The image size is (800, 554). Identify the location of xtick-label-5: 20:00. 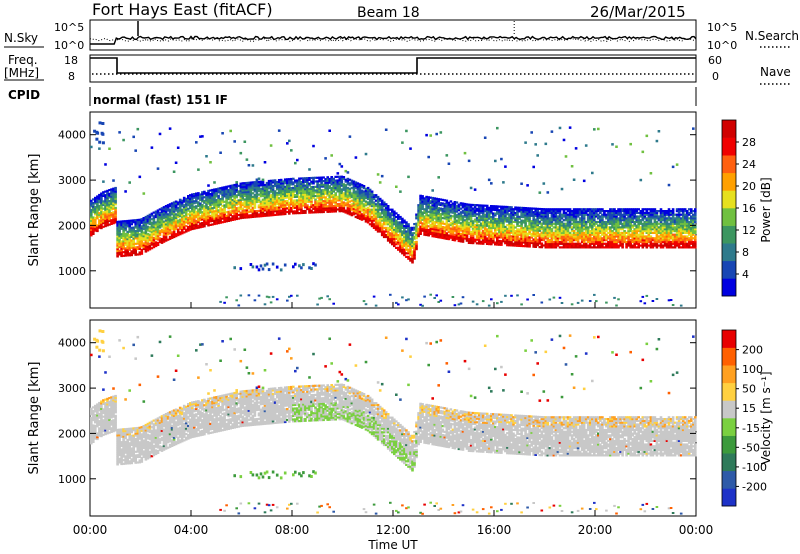
(595, 530).